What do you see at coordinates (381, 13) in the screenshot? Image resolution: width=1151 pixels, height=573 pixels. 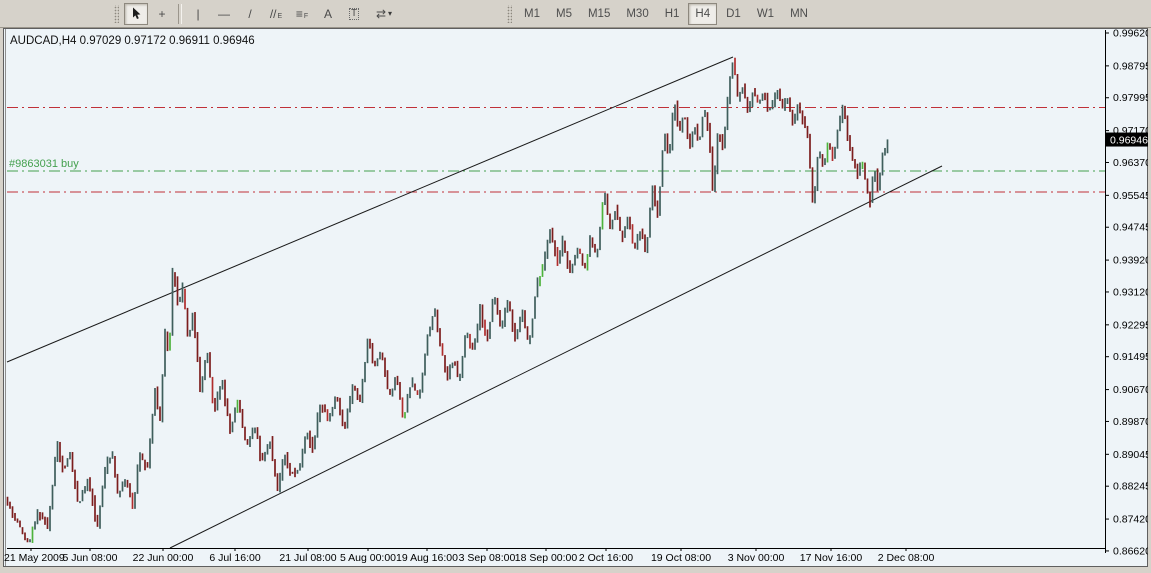 I see `arrows-tool-icon: ⇄` at bounding box center [381, 13].